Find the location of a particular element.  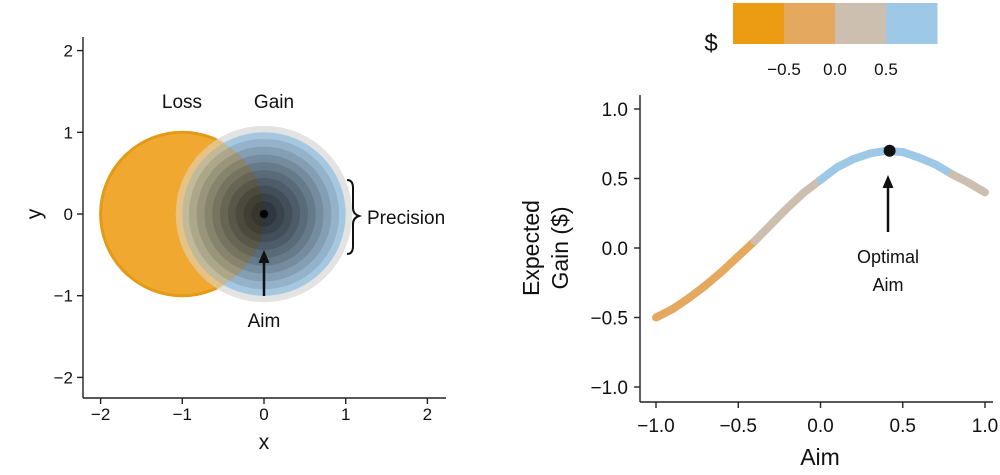

colorbar-tick-label: 0.5 is located at coordinates (886, 69).